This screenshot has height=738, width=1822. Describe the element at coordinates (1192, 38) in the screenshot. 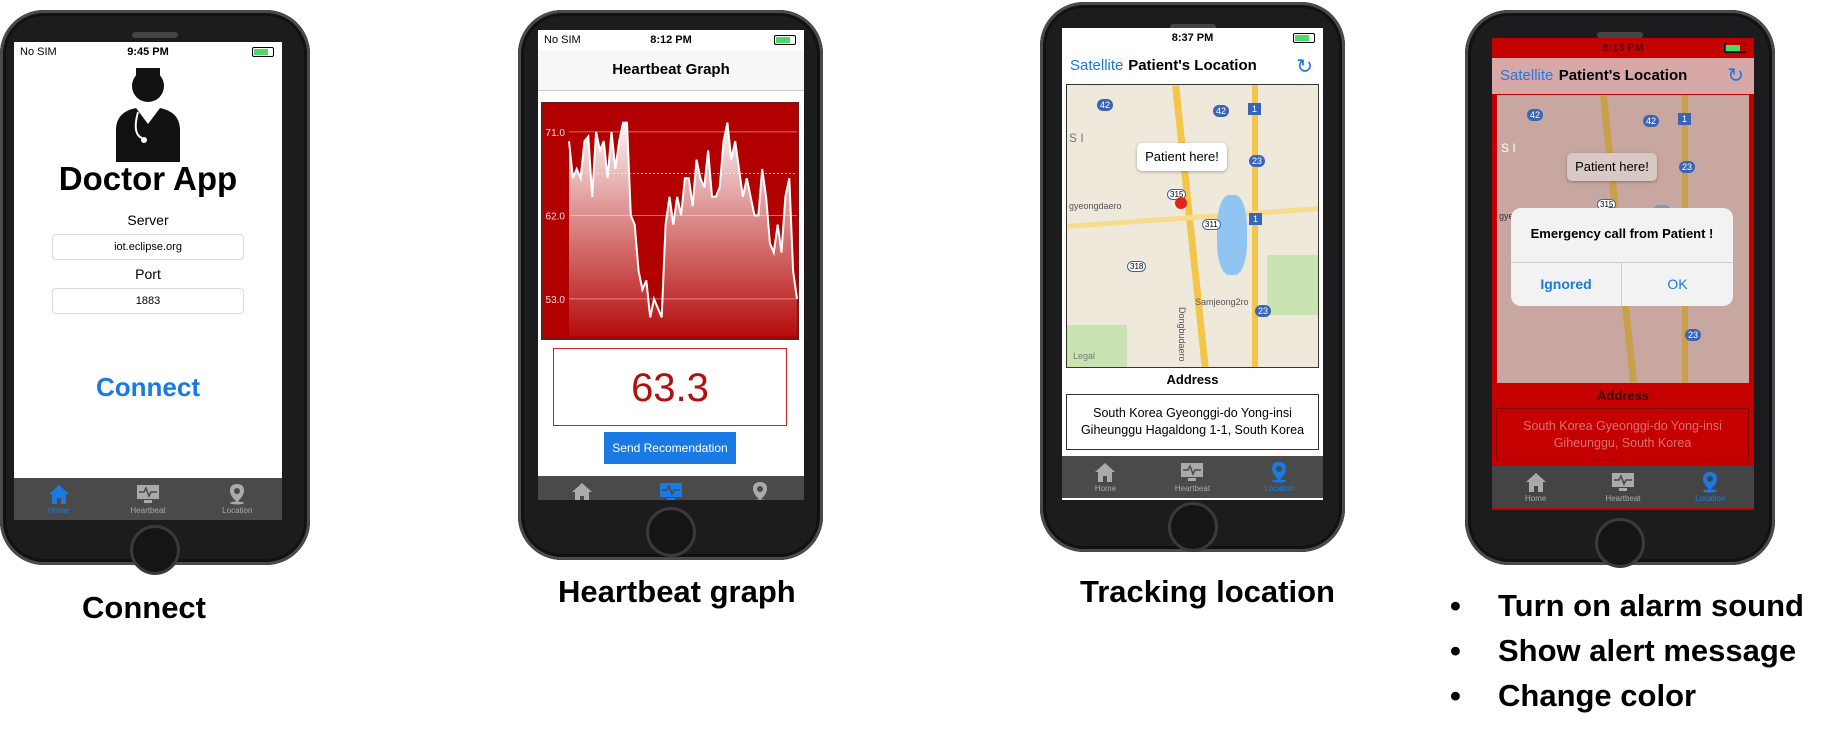

I see `status-time: 8:37 PM` at that location.